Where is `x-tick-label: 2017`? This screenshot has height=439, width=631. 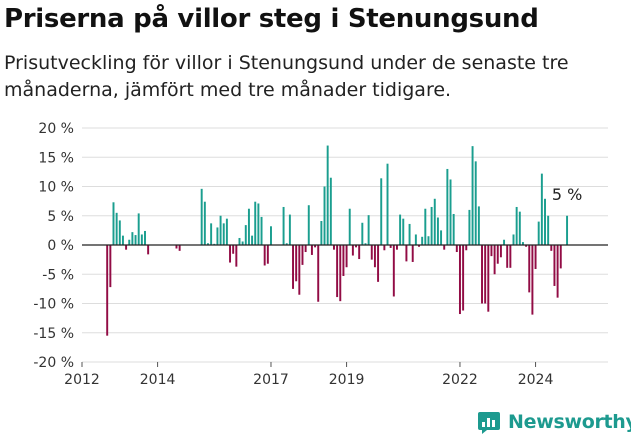 x-tick-label: 2017 is located at coordinates (271, 380).